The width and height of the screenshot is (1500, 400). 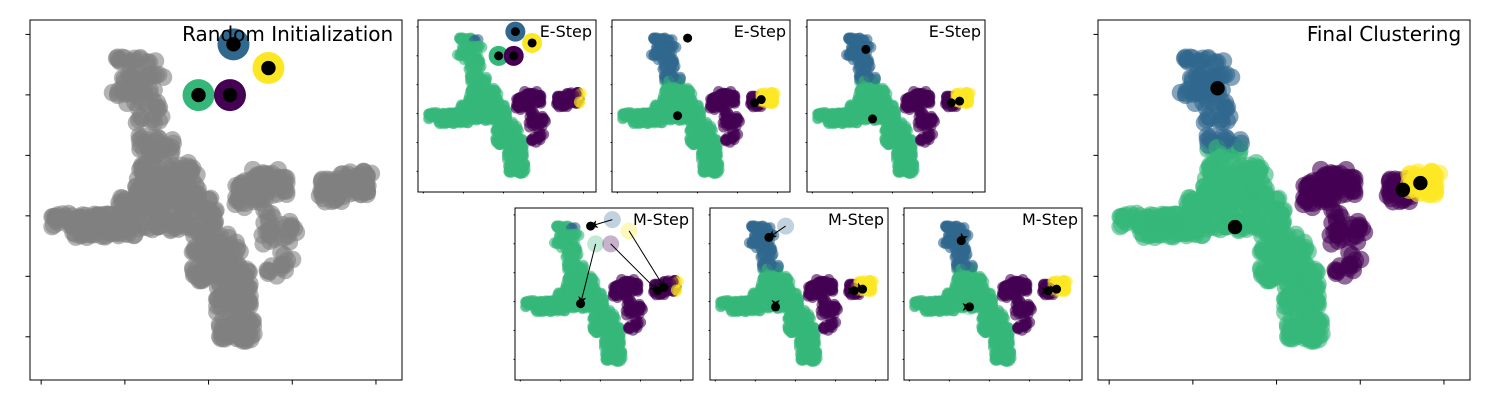 I want to click on panel-title: E-Step, so click(x=955, y=31).